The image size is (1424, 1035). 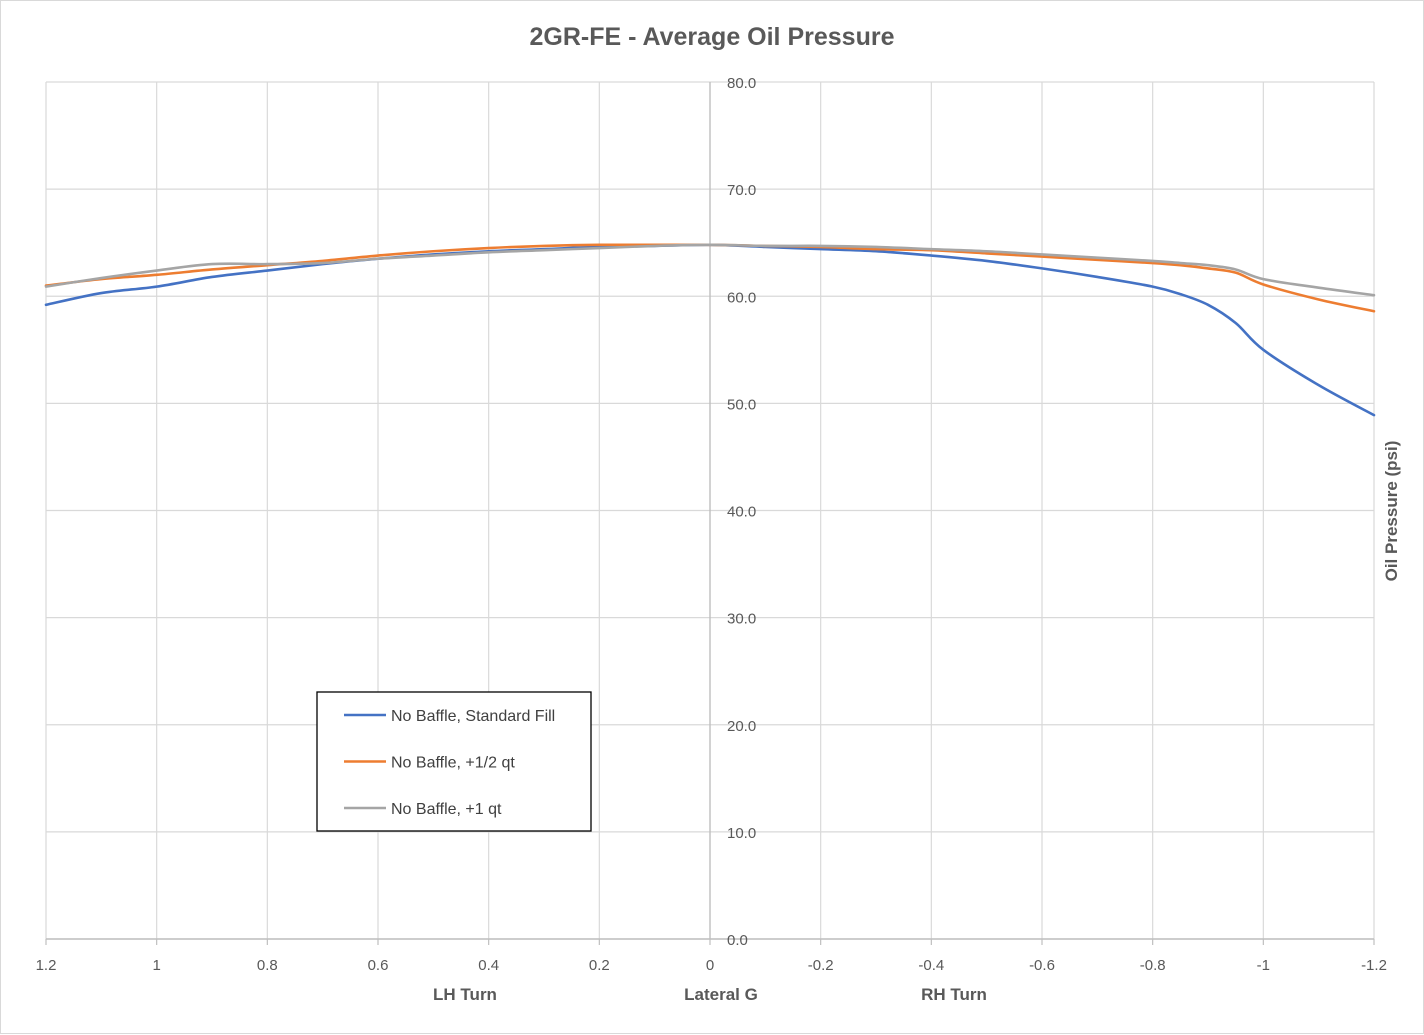 What do you see at coordinates (710, 965) in the screenshot?
I see `x-tick-label: 0` at bounding box center [710, 965].